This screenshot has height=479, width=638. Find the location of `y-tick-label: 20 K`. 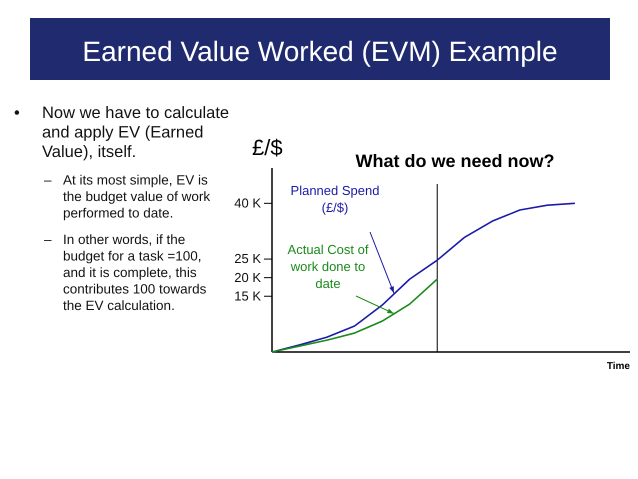

y-tick-label: 20 K is located at coordinates (248, 277).